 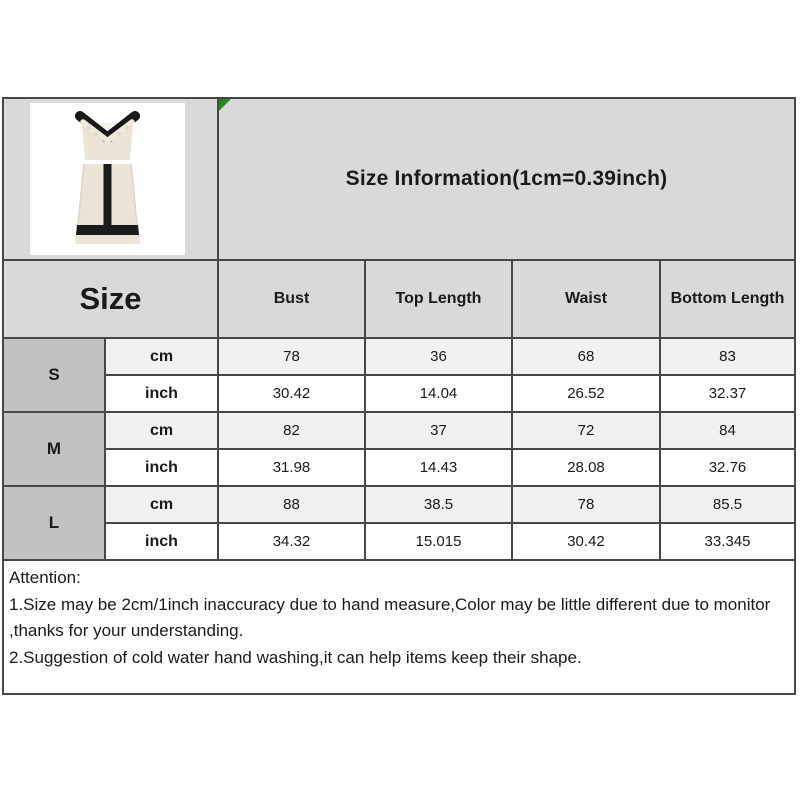 I want to click on value-s-inch-waist: 26.52, so click(x=586, y=393).